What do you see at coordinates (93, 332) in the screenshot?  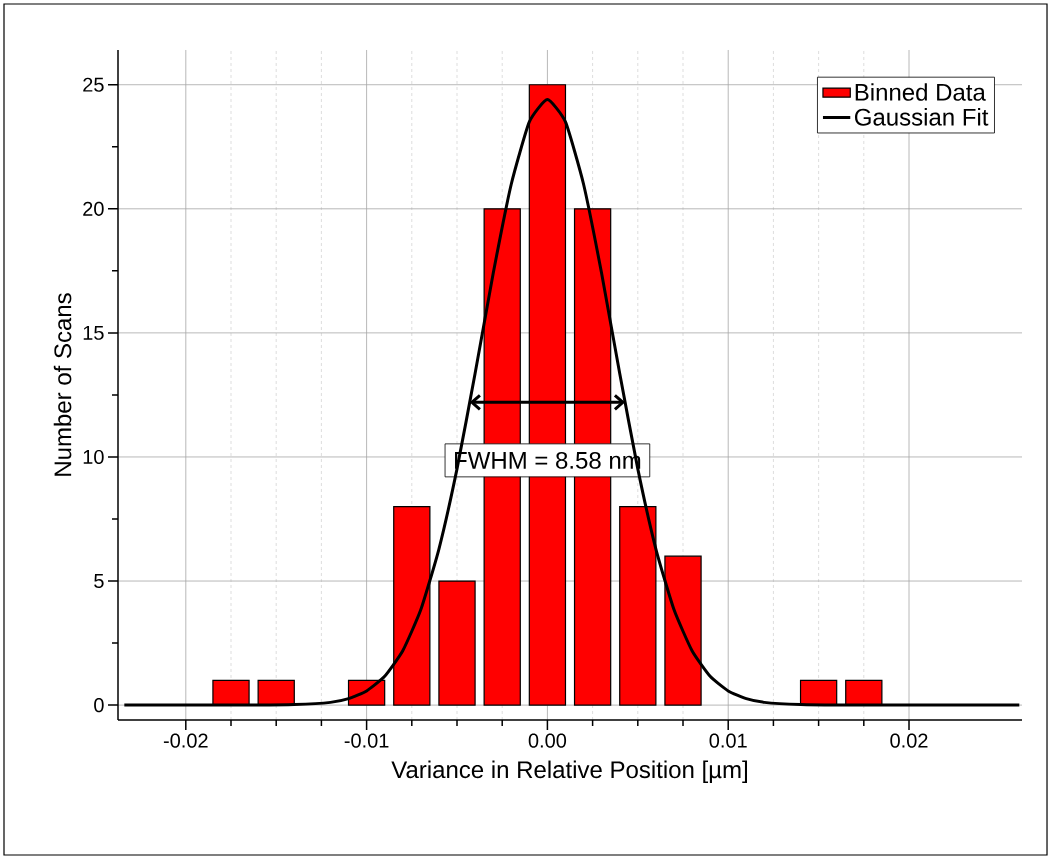 I see `y-tick-label: 15` at bounding box center [93, 332].